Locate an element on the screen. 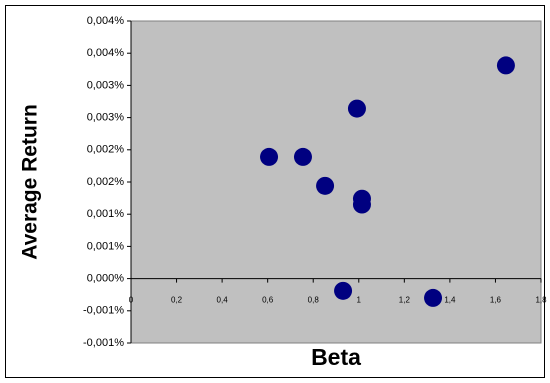 This screenshot has width=550, height=383. x-tick-label: 1,2 is located at coordinates (405, 300).